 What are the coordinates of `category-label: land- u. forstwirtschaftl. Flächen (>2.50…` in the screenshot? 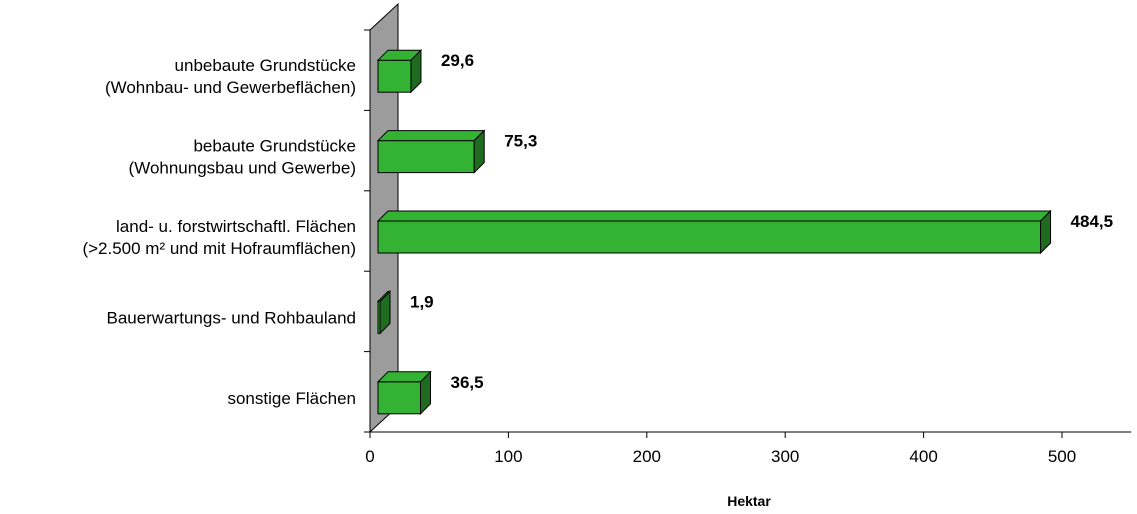 It's located at (219, 237).